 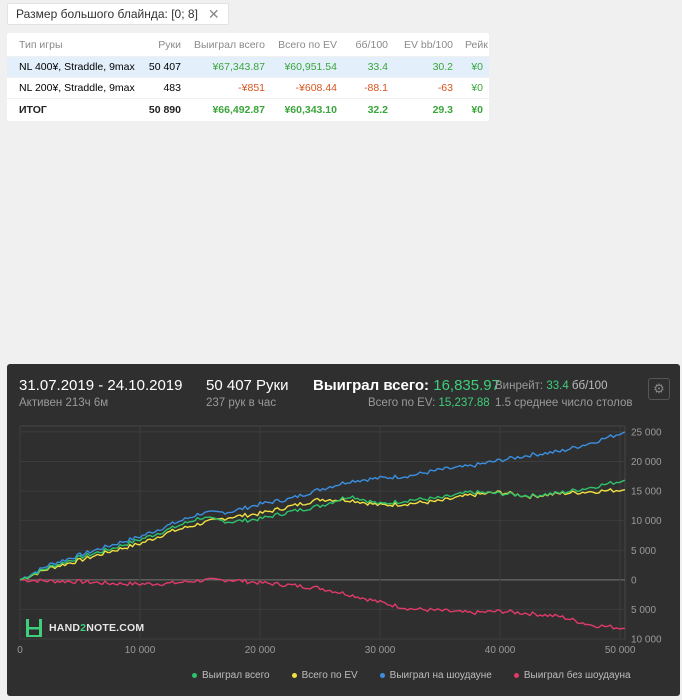 I want to click on series-line-no-showdown, so click(x=322, y=603).